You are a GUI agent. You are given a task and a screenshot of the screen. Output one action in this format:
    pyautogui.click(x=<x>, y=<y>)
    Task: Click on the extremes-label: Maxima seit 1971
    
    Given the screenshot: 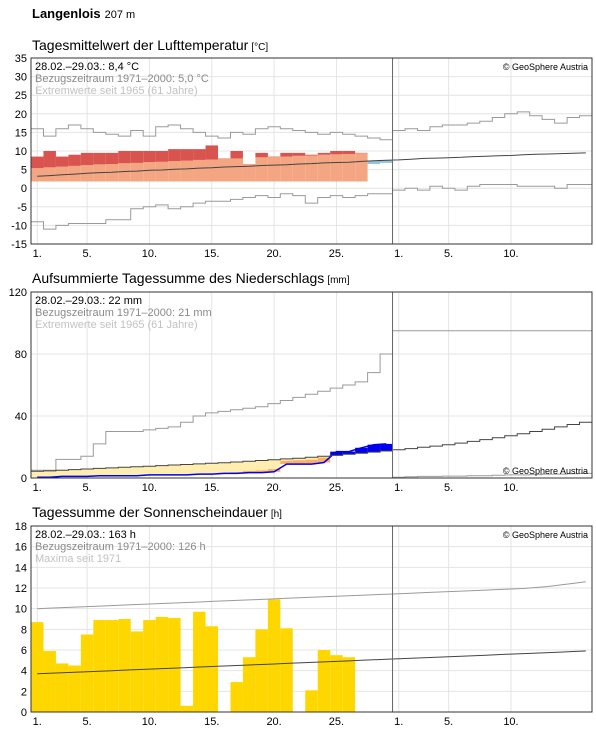 What is the action you would take?
    pyautogui.click(x=78, y=559)
    